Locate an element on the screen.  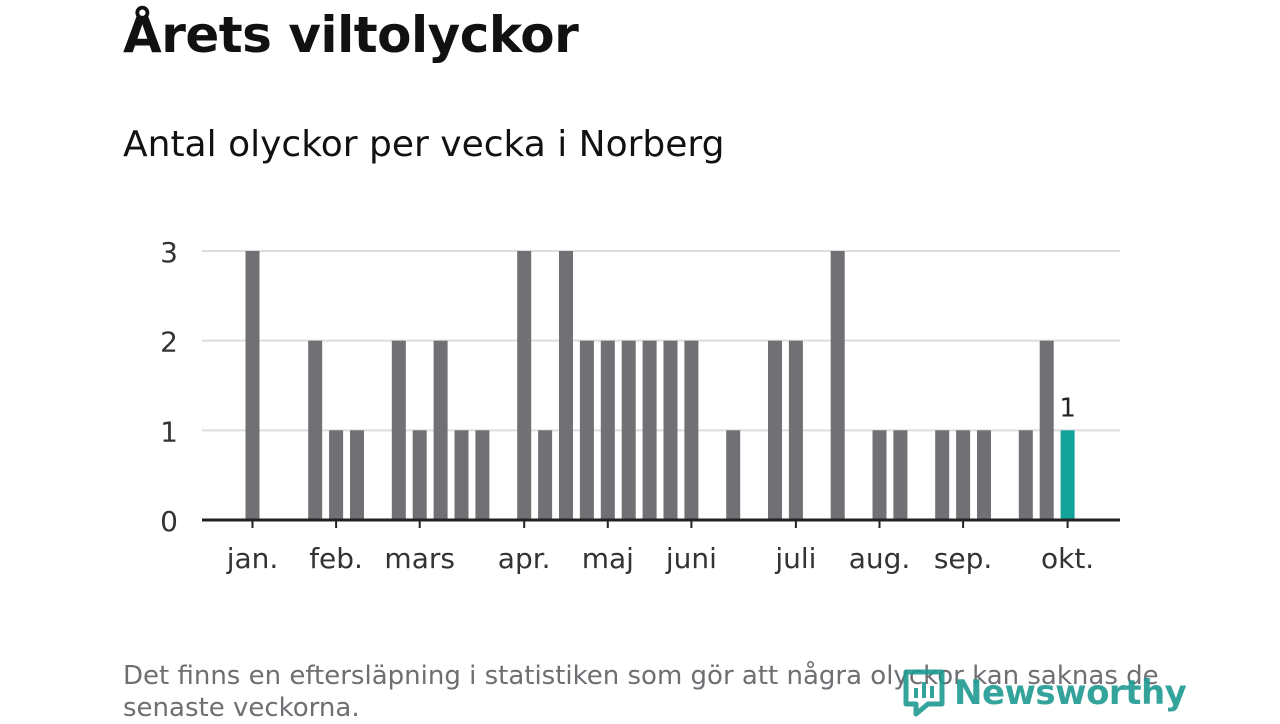
x-tick-label: feb. is located at coordinates (336, 558).